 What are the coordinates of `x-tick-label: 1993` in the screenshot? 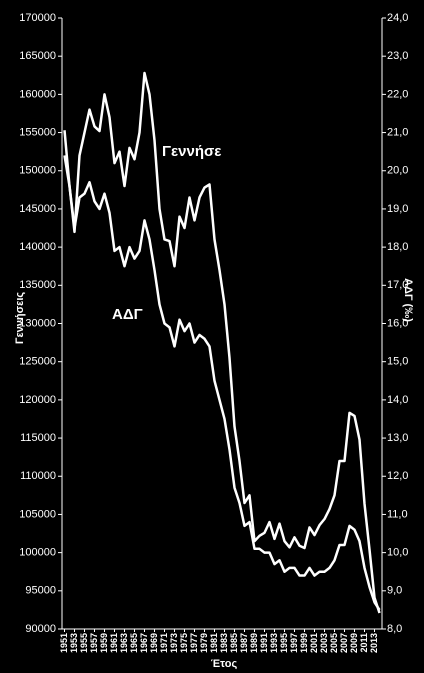 It's located at (274, 643).